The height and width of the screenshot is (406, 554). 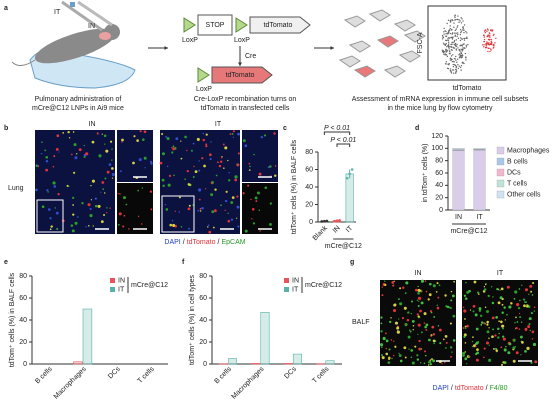 I want to click on cell, so click(x=359, y=46).